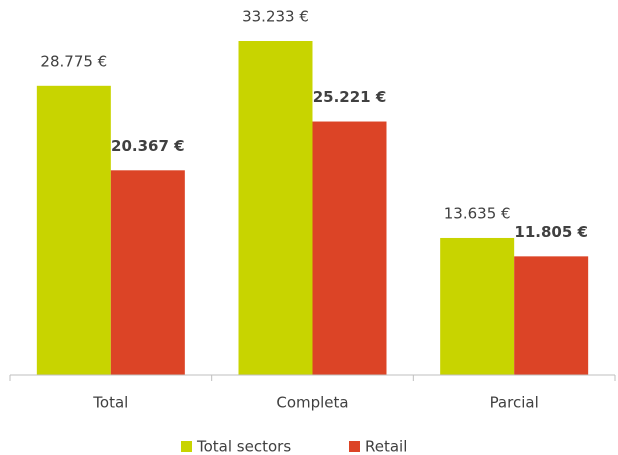 The image size is (618, 455). I want to click on x-tick-label: Completa, so click(312, 403).